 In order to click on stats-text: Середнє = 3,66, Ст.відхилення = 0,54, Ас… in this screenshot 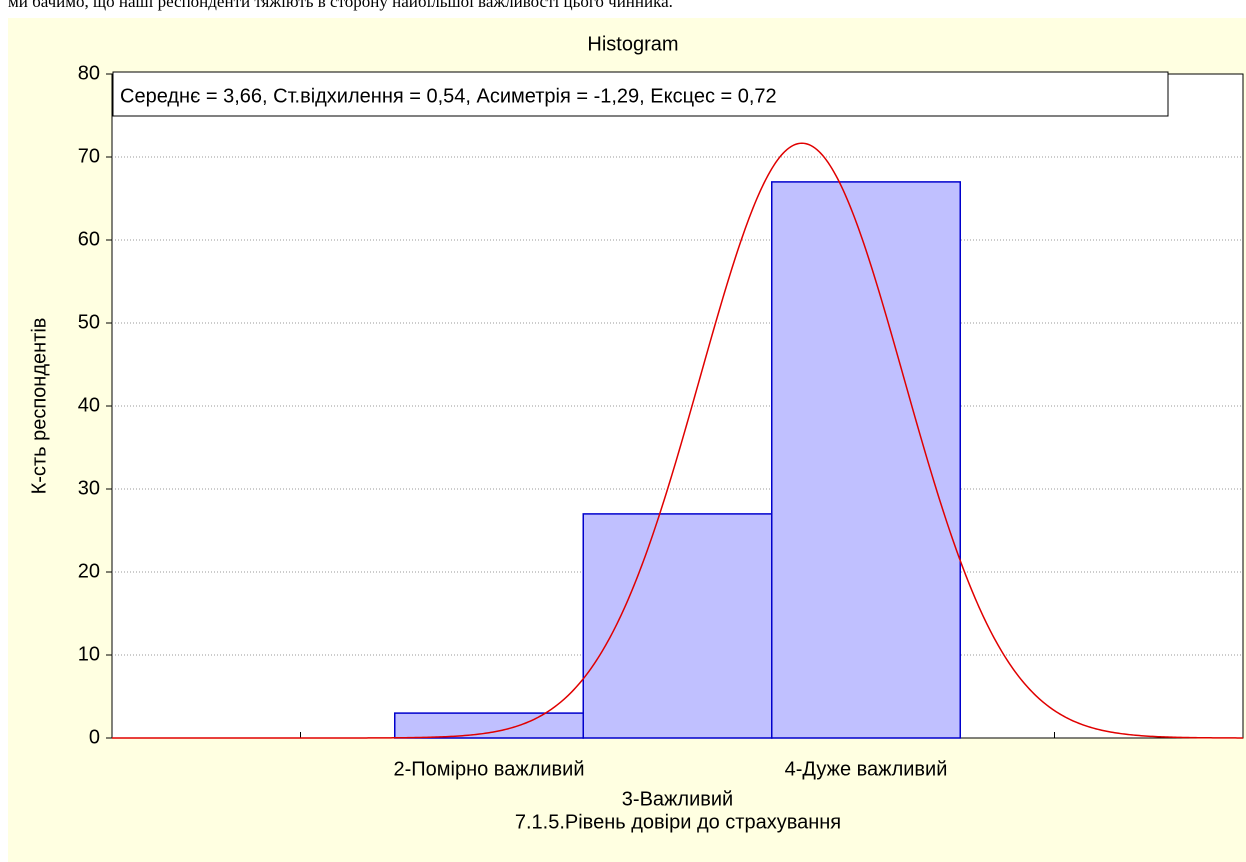, I will do `click(448, 96)`.